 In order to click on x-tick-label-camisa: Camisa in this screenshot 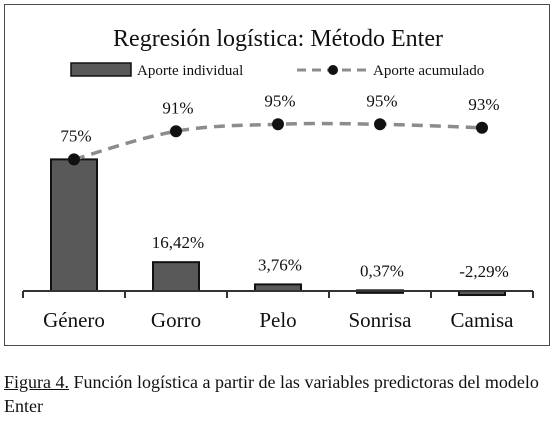, I will do `click(483, 320)`.